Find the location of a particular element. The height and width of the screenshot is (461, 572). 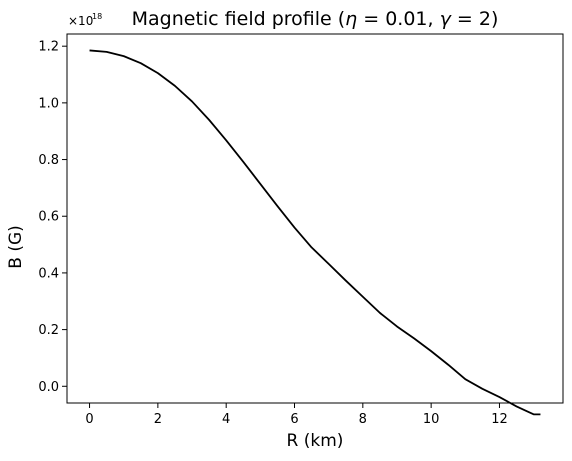

title-gamma: γ is located at coordinates (446, 19).